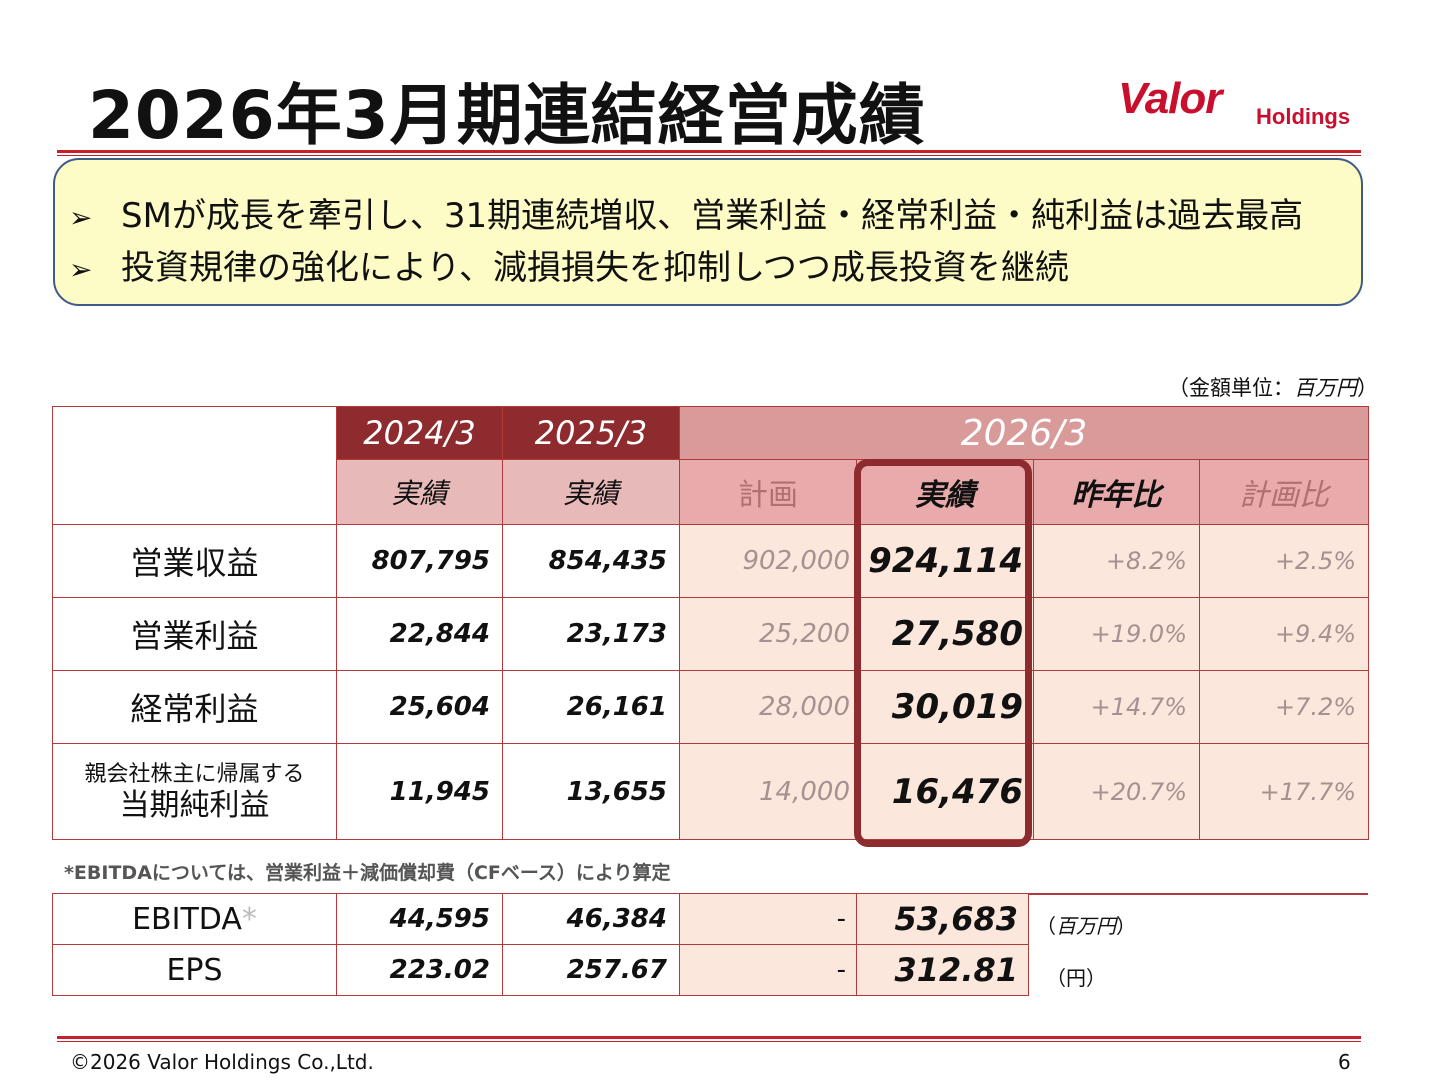 This screenshot has width=1440, height=1080. Describe the element at coordinates (1239, 102) in the screenshot. I see `company-logo: Valor Holdings` at that location.